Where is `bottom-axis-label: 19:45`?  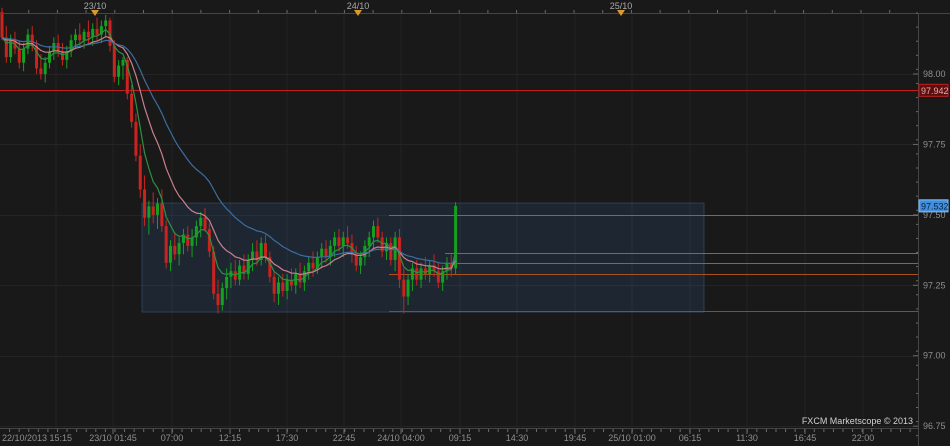 bottom-axis-label: 19:45 is located at coordinates (575, 438).